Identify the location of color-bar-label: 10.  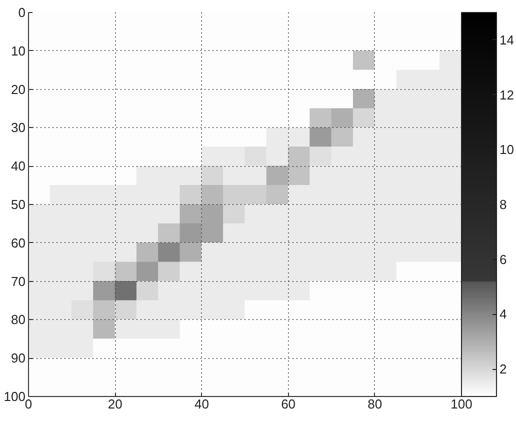
(507, 150).